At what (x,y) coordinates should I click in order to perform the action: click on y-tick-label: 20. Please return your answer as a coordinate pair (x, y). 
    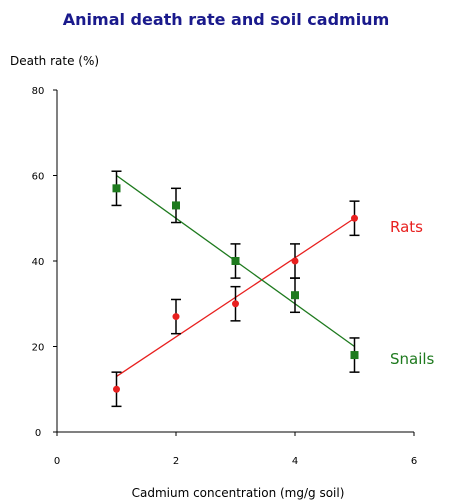
    Looking at the image, I should click on (38, 348).